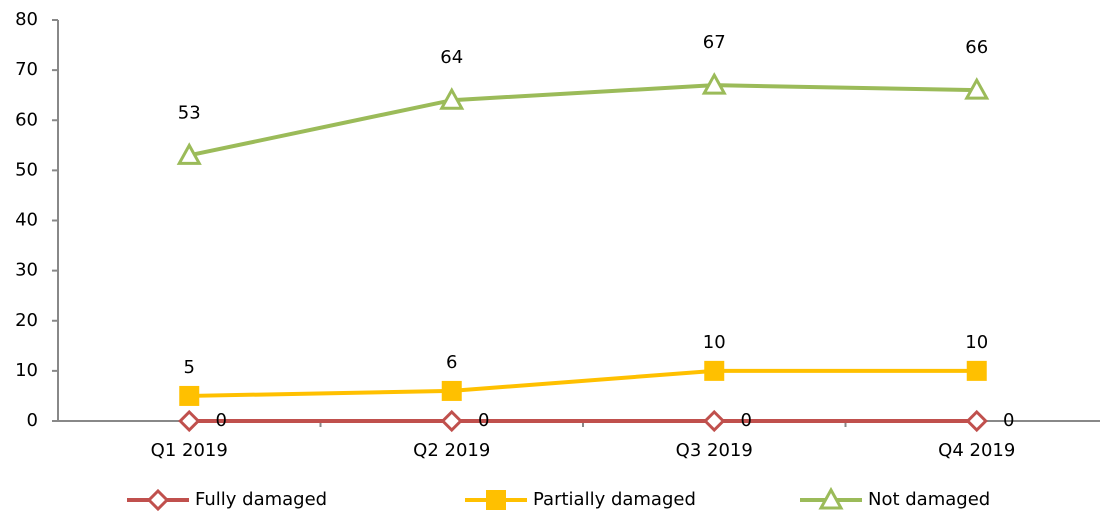  Describe the element at coordinates (26, 169) in the screenshot. I see `y-tick-label: 50` at that location.